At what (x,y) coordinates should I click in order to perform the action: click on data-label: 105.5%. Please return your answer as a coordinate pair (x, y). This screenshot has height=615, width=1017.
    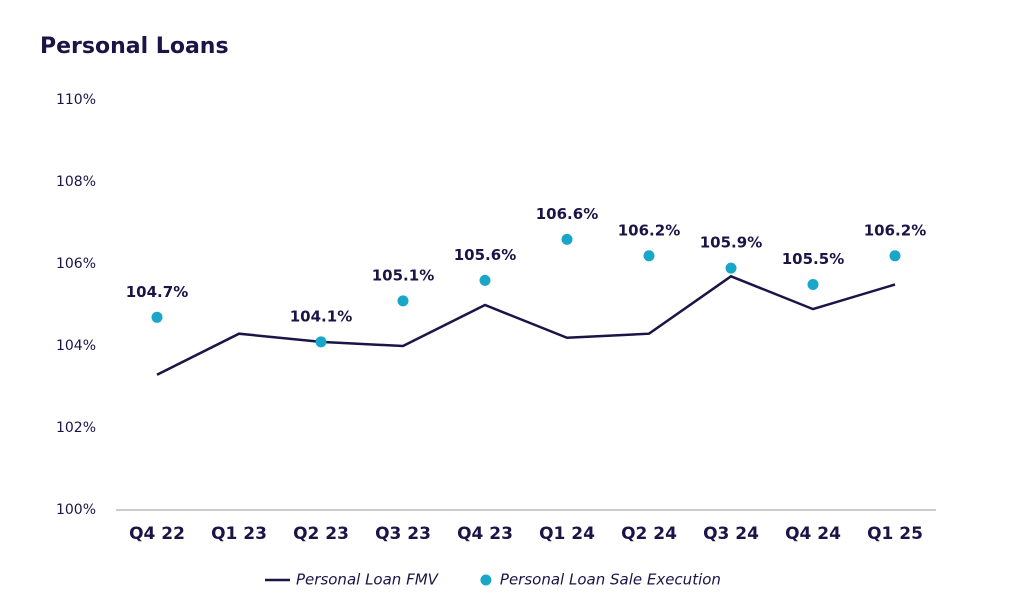
    Looking at the image, I should click on (813, 259).